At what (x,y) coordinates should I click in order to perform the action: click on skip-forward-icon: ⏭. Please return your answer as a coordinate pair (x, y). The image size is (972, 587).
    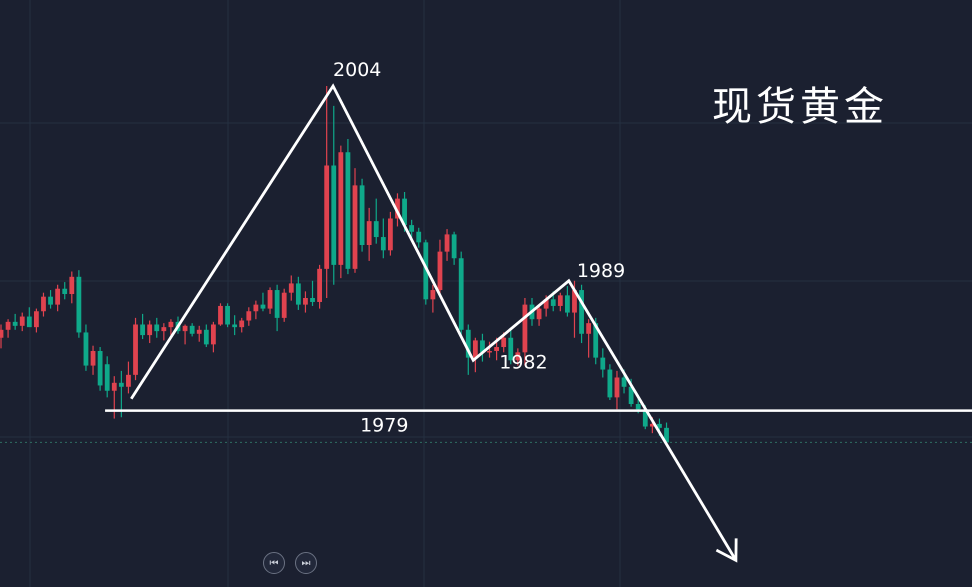
    Looking at the image, I should click on (306, 563).